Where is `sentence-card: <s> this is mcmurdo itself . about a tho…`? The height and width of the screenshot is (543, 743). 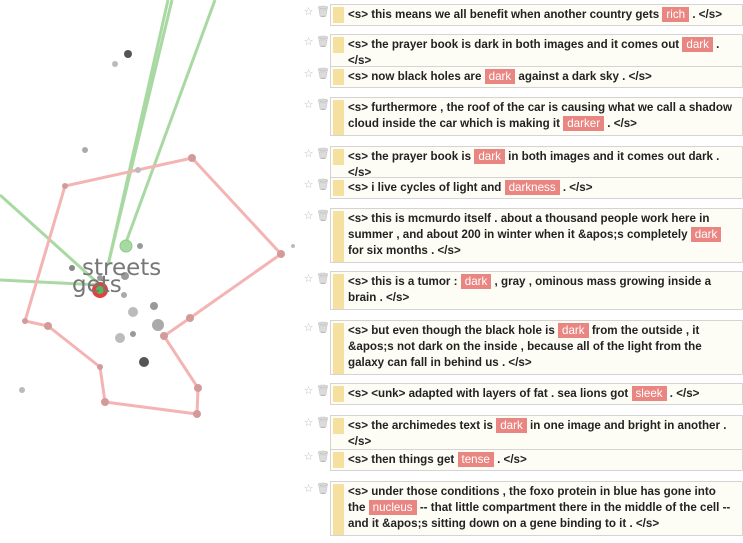 sentence-card: <s> this is mcmurdo itself . about a tho… is located at coordinates (536, 235).